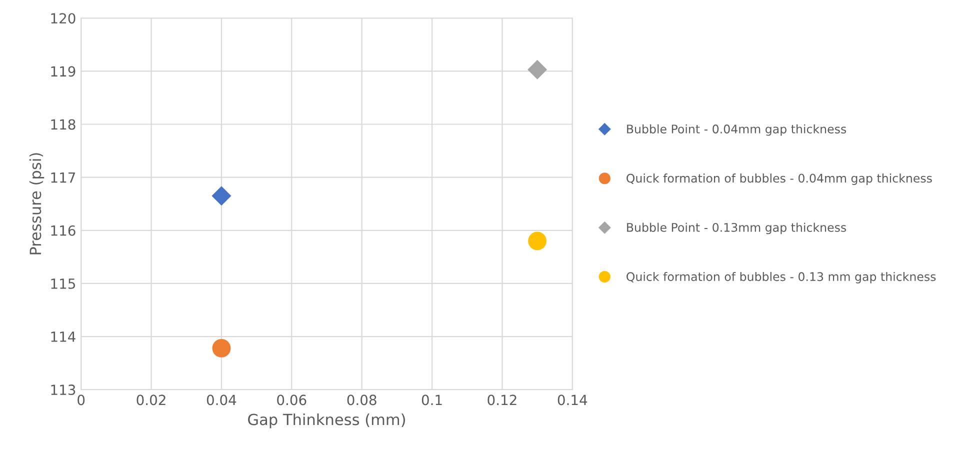  I want to click on x-tick-label: 0.06, so click(291, 400).